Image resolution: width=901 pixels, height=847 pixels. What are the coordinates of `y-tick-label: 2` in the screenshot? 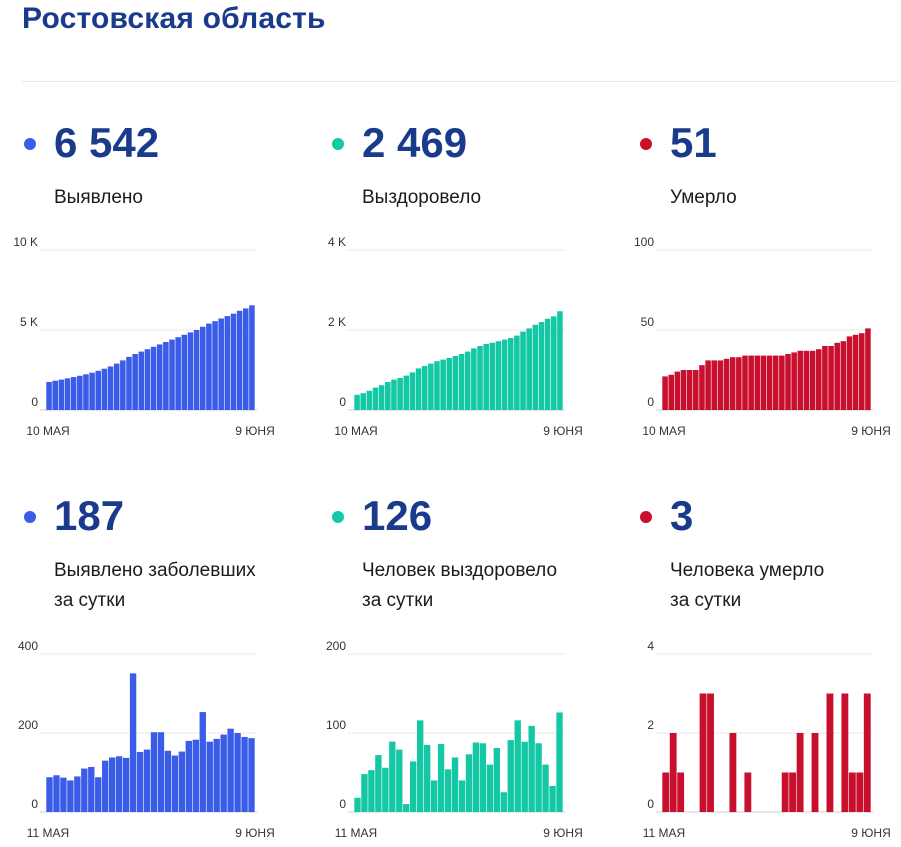 It's located at (650, 725).